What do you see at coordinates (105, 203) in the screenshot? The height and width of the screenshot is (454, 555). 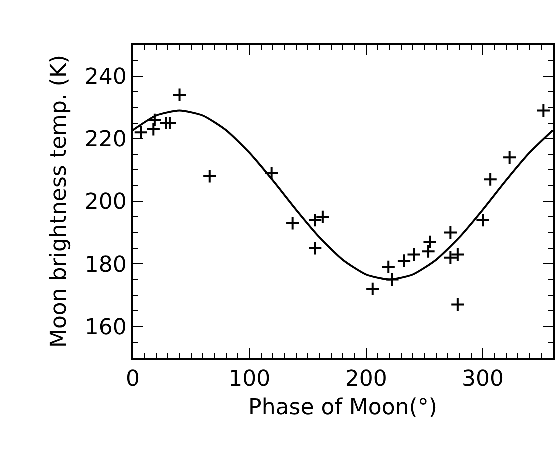 I see `y-tick-label: 200` at bounding box center [105, 203].